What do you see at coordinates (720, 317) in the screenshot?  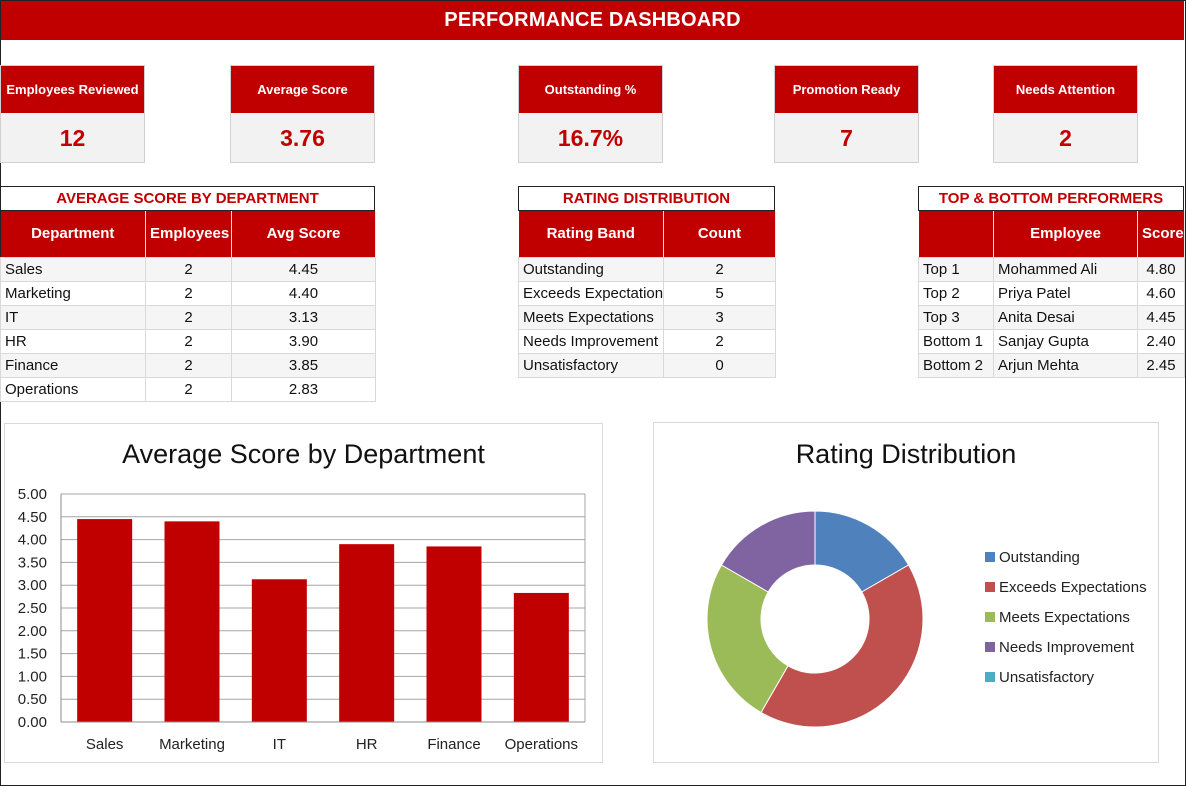 I see `table-cell: 3` at bounding box center [720, 317].